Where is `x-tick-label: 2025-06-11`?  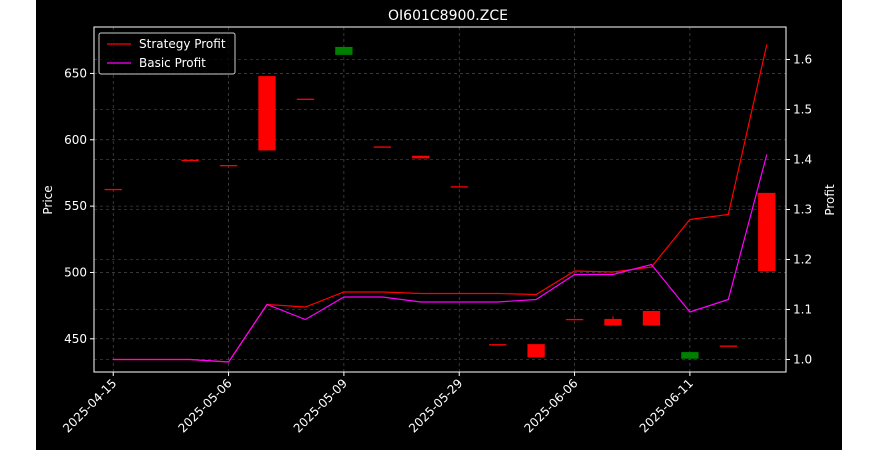 x-tick-label: 2025-06-11 is located at coordinates (666, 405).